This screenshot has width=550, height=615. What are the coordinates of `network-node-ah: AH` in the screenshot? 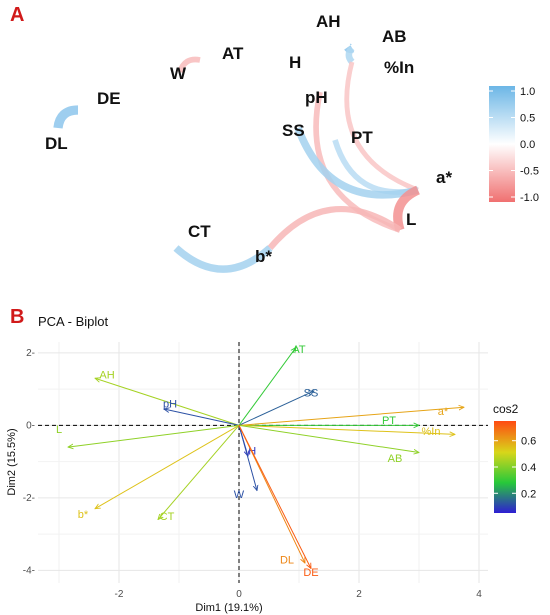 It's located at (328, 21).